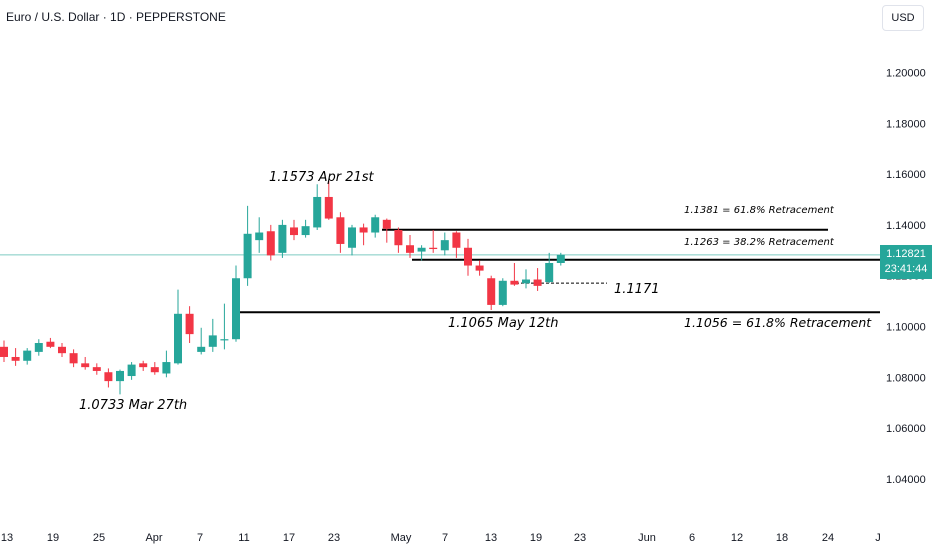 Image resolution: width=932 pixels, height=550 pixels. I want to click on bar-countdown: 23:41:44, so click(906, 269).